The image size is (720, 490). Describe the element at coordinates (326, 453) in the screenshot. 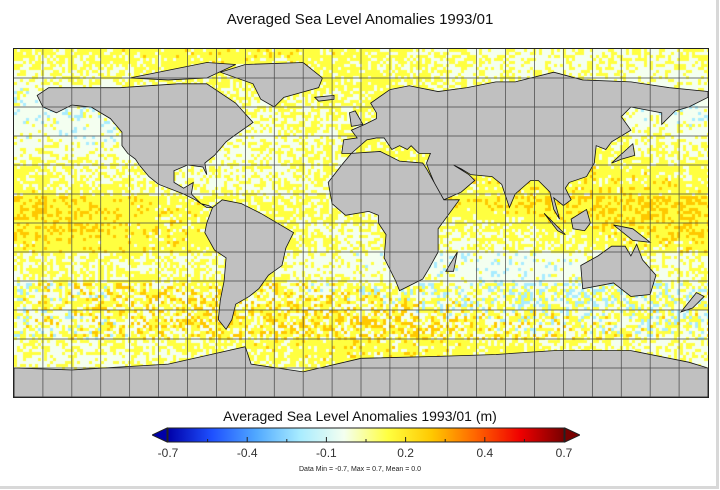

I see `colorbar-tick-label: -0.1` at that location.